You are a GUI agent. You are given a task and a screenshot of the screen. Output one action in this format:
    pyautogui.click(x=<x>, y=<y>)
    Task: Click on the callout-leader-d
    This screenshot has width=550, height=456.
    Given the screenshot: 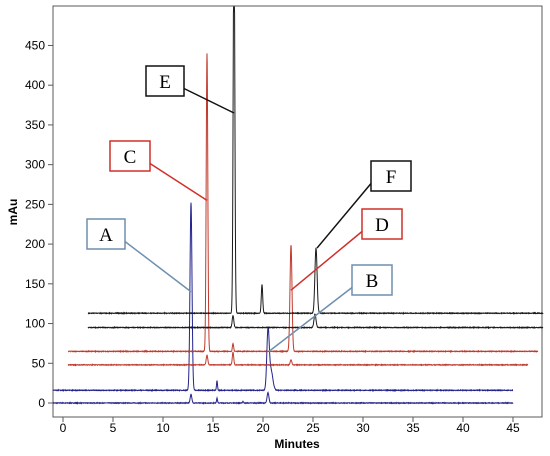 What is the action you would take?
    pyautogui.click(x=326, y=260)
    